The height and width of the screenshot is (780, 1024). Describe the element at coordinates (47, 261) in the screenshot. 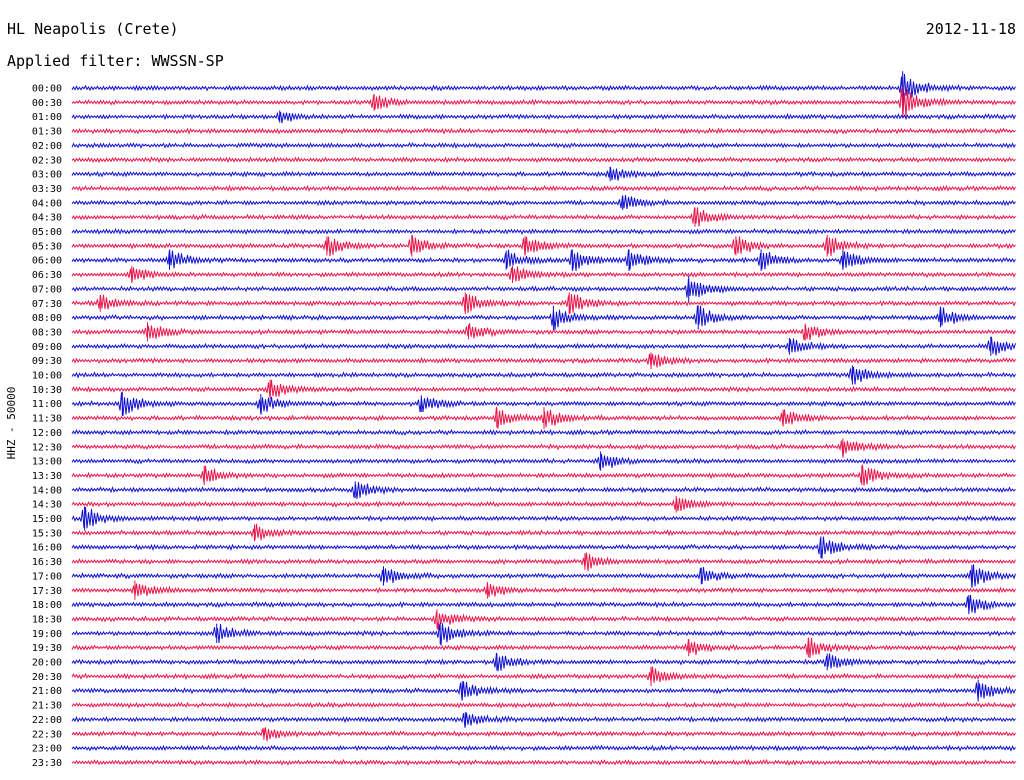

I see `row-time-label: 06:00` at that location.